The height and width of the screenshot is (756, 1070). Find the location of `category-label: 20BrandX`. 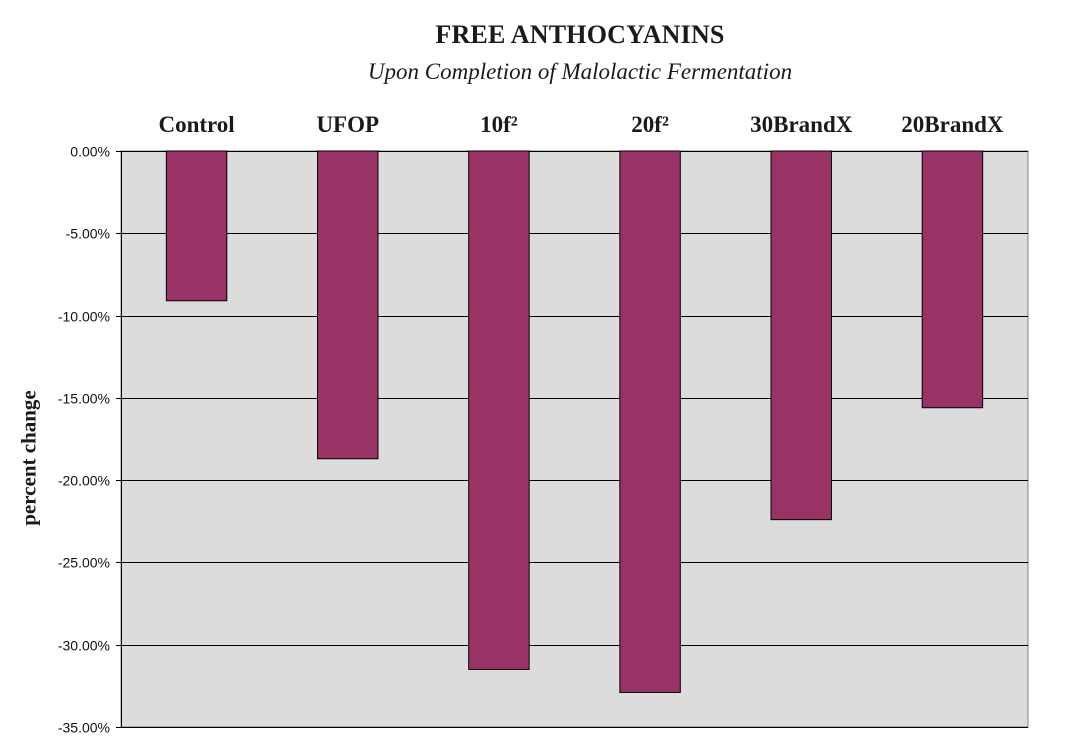

category-label: 20BrandX is located at coordinates (952, 124).